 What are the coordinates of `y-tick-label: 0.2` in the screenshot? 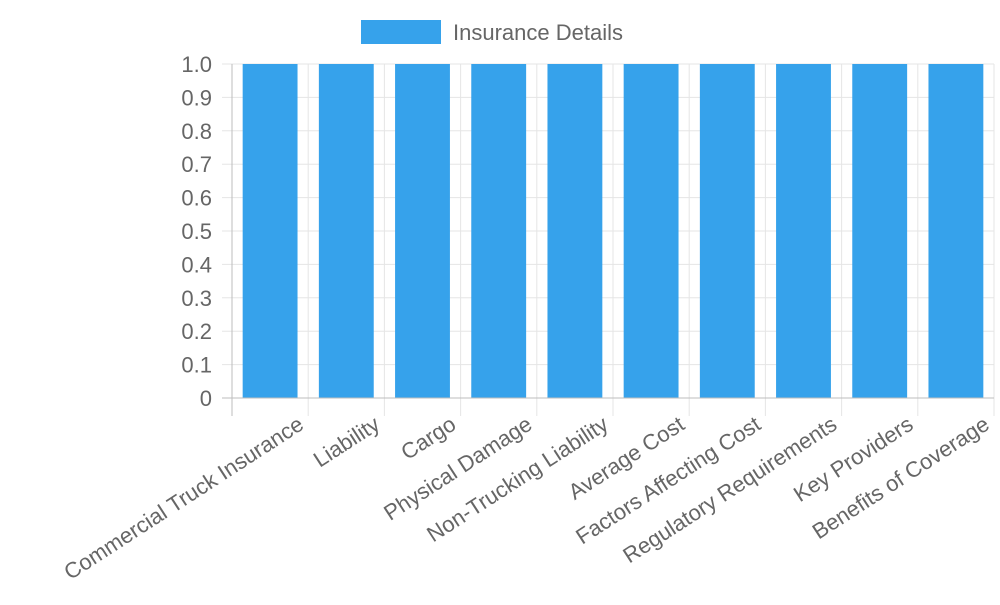 It's located at (196, 331).